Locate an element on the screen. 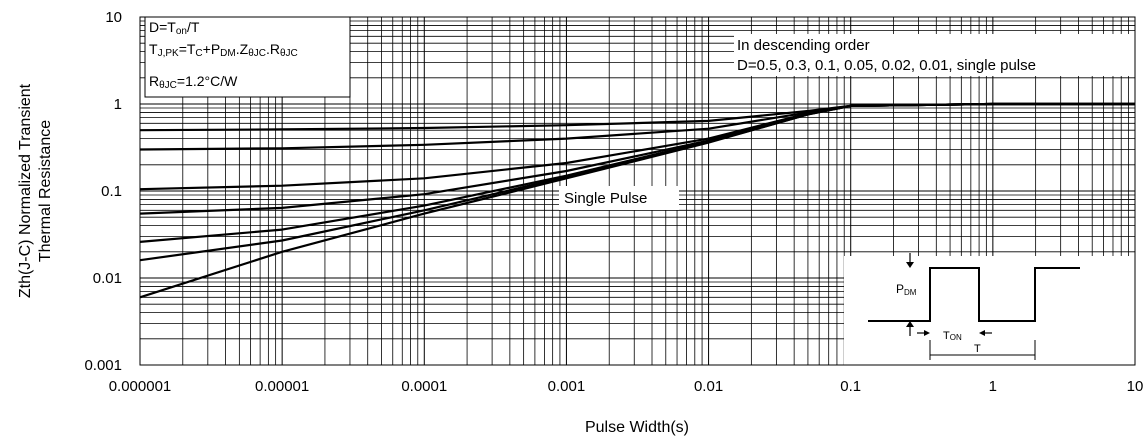 The image size is (1145, 442). y-tick-label: 1 is located at coordinates (118, 104).